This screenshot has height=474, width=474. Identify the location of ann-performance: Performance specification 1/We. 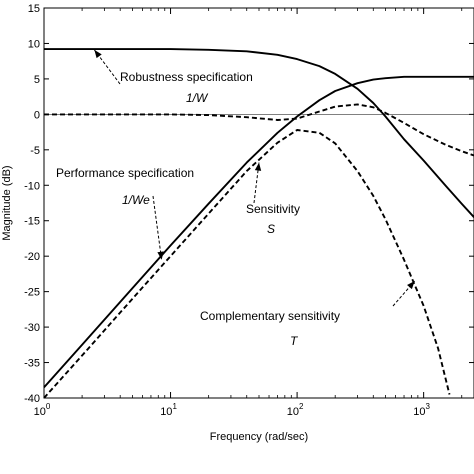
(125, 186).